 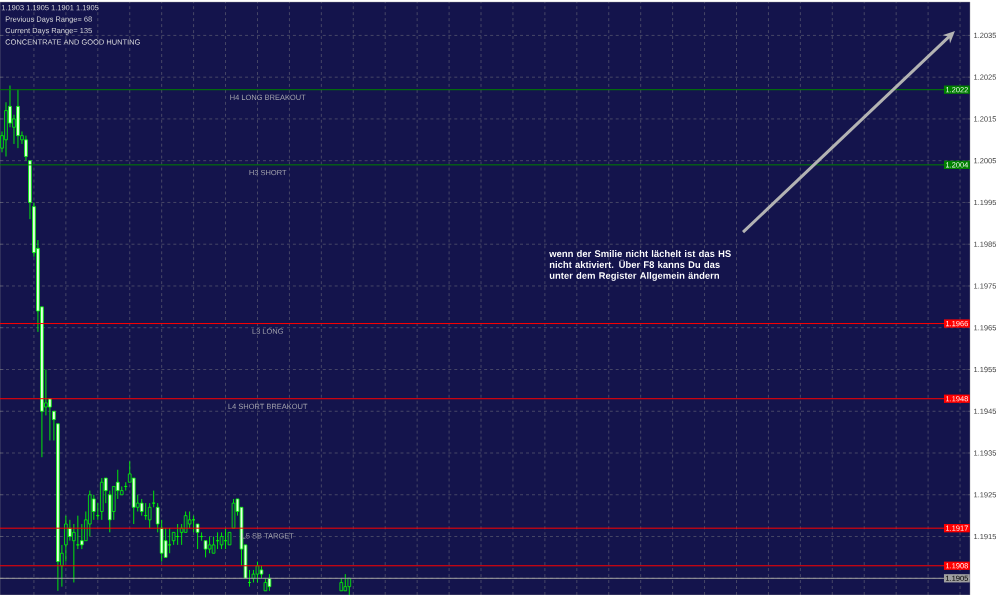 I want to click on annotation: wenn der Smilie nicht lächelt ist das HS nicht aktiviert. Über F8 kanns Du das unter dem Register Allgemein ändern, so click(x=640, y=265).